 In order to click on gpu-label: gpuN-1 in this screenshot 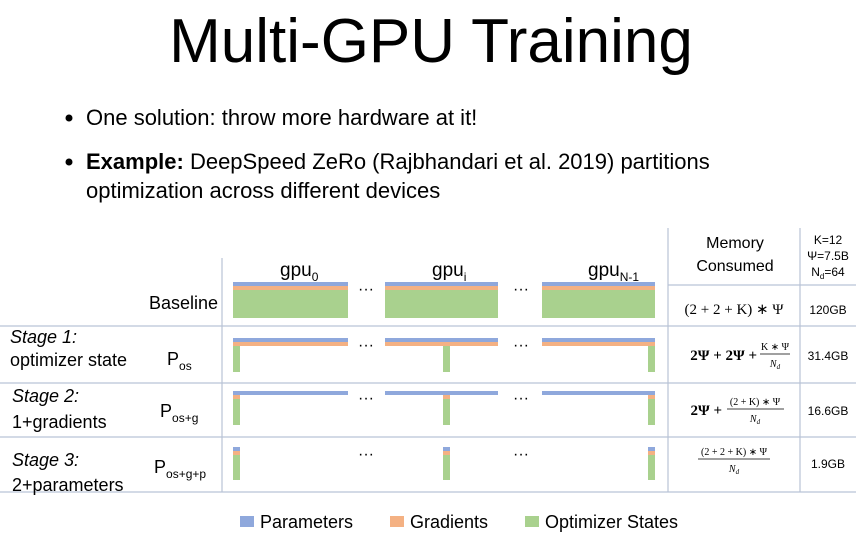, I will do `click(613, 272)`.